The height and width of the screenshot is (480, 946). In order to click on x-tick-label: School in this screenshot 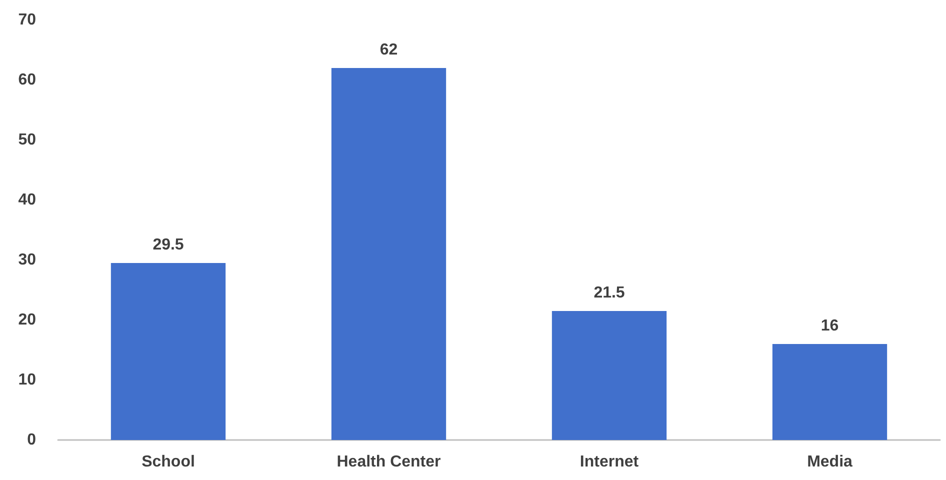, I will do `click(168, 462)`.